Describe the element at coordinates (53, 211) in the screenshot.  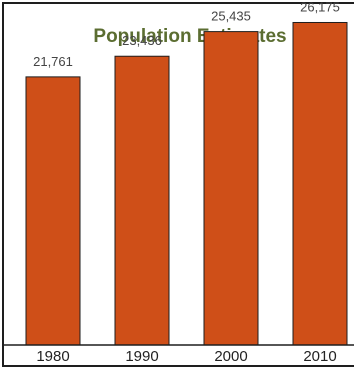
I see `bar-1980` at that location.